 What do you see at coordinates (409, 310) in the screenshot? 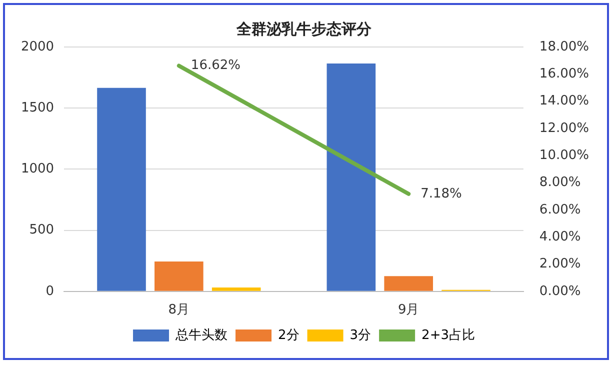
I see `x-tick-label: 9月` at bounding box center [409, 310].